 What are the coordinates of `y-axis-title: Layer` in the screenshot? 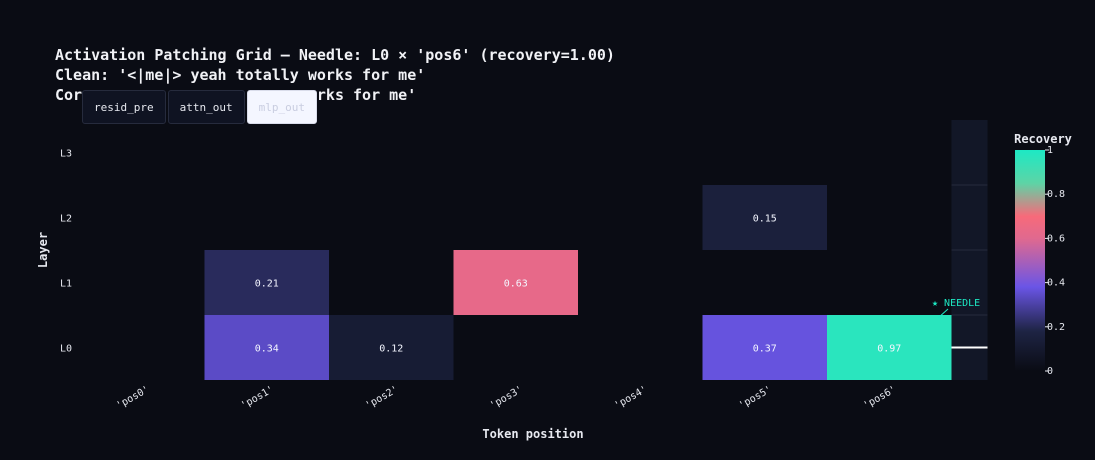 It's located at (43, 250).